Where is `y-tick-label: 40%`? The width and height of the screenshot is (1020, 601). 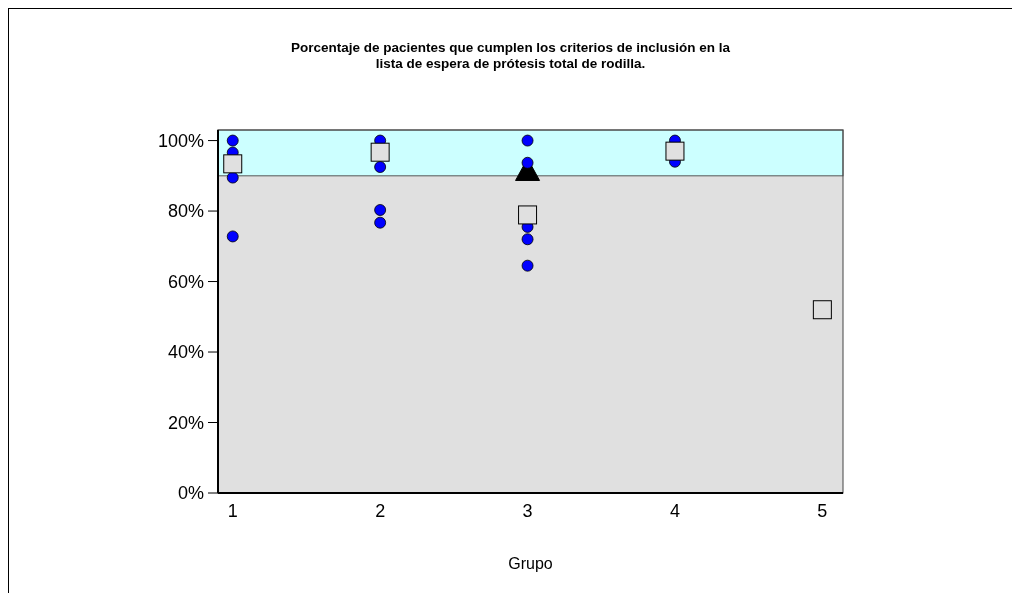
y-tick-label: 40% is located at coordinates (185, 352).